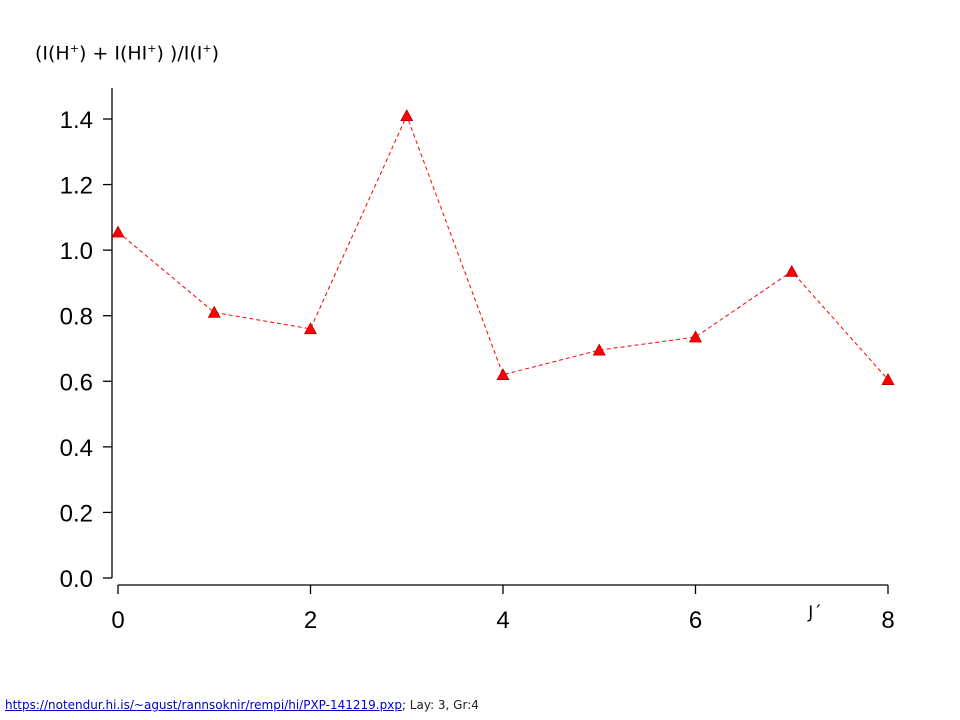 The height and width of the screenshot is (720, 960). I want to click on x-tick-label: 8, so click(887, 620).